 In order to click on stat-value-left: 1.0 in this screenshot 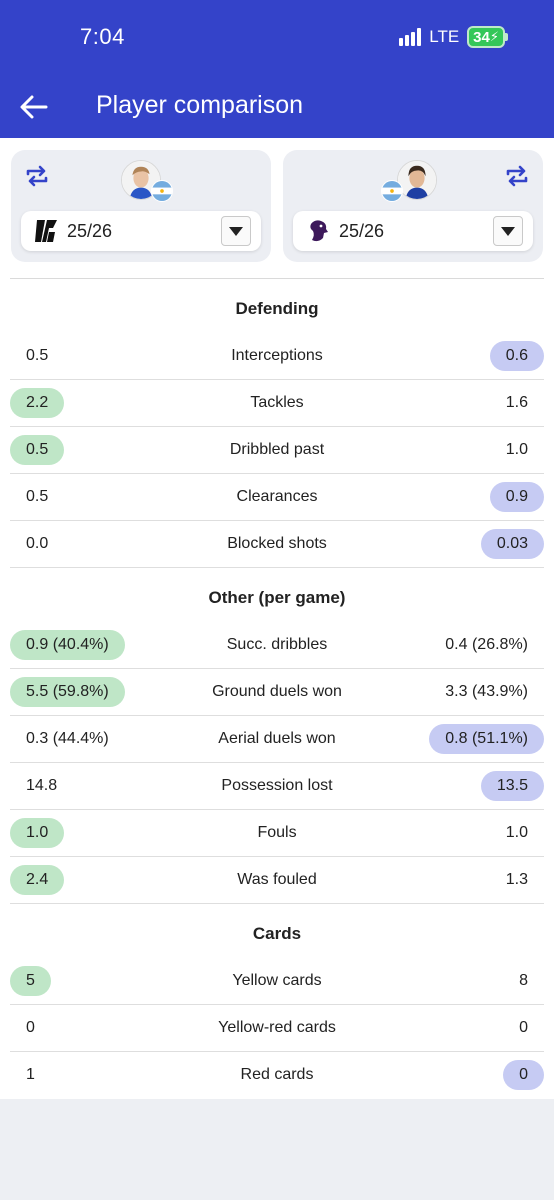, I will do `click(37, 833)`.